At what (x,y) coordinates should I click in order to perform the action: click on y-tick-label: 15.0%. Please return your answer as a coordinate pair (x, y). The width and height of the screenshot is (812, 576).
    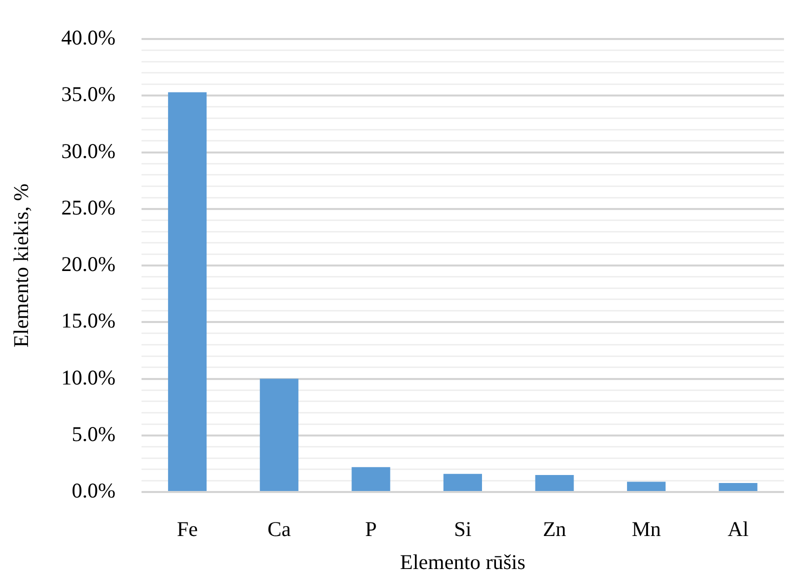
    Looking at the image, I should click on (88, 320).